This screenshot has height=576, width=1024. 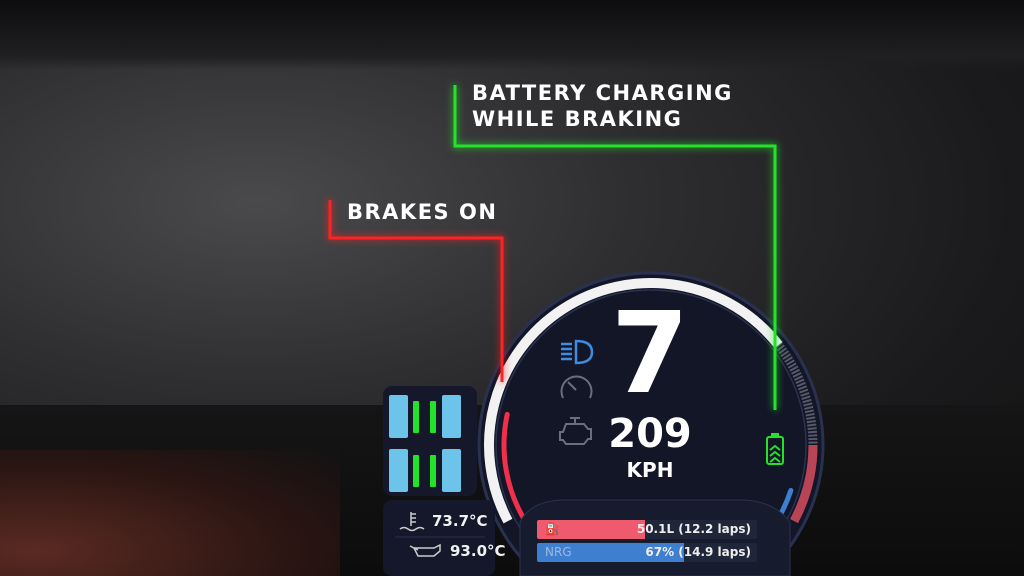 What do you see at coordinates (650, 470) in the screenshot?
I see `speed-unit: KPH` at bounding box center [650, 470].